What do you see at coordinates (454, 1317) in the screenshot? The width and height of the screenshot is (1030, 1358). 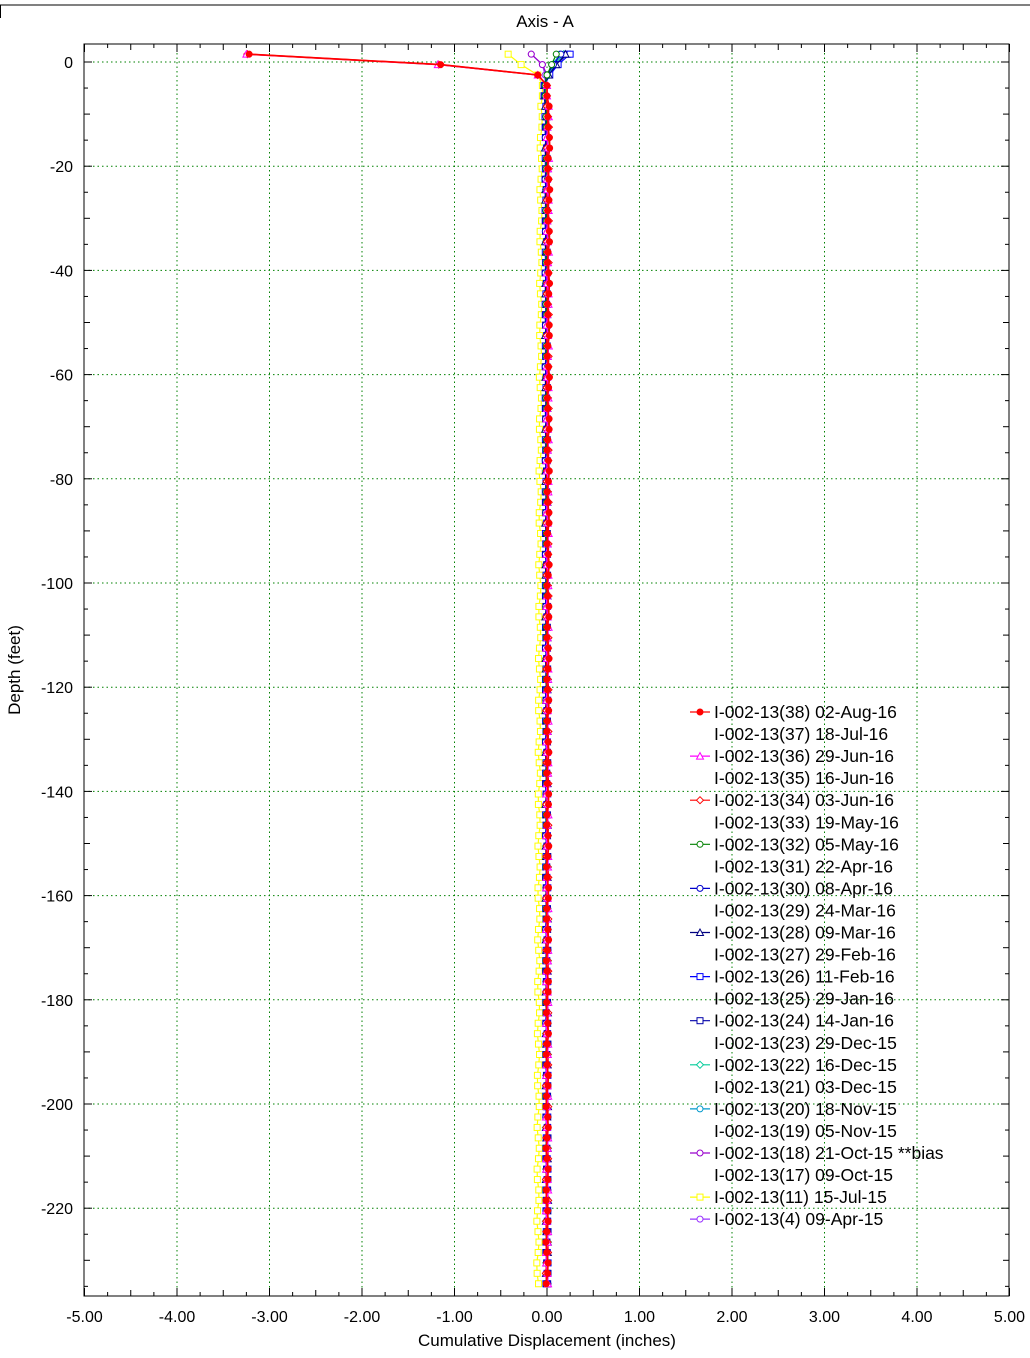 I see `x-tick-label: -1.00` at bounding box center [454, 1317].